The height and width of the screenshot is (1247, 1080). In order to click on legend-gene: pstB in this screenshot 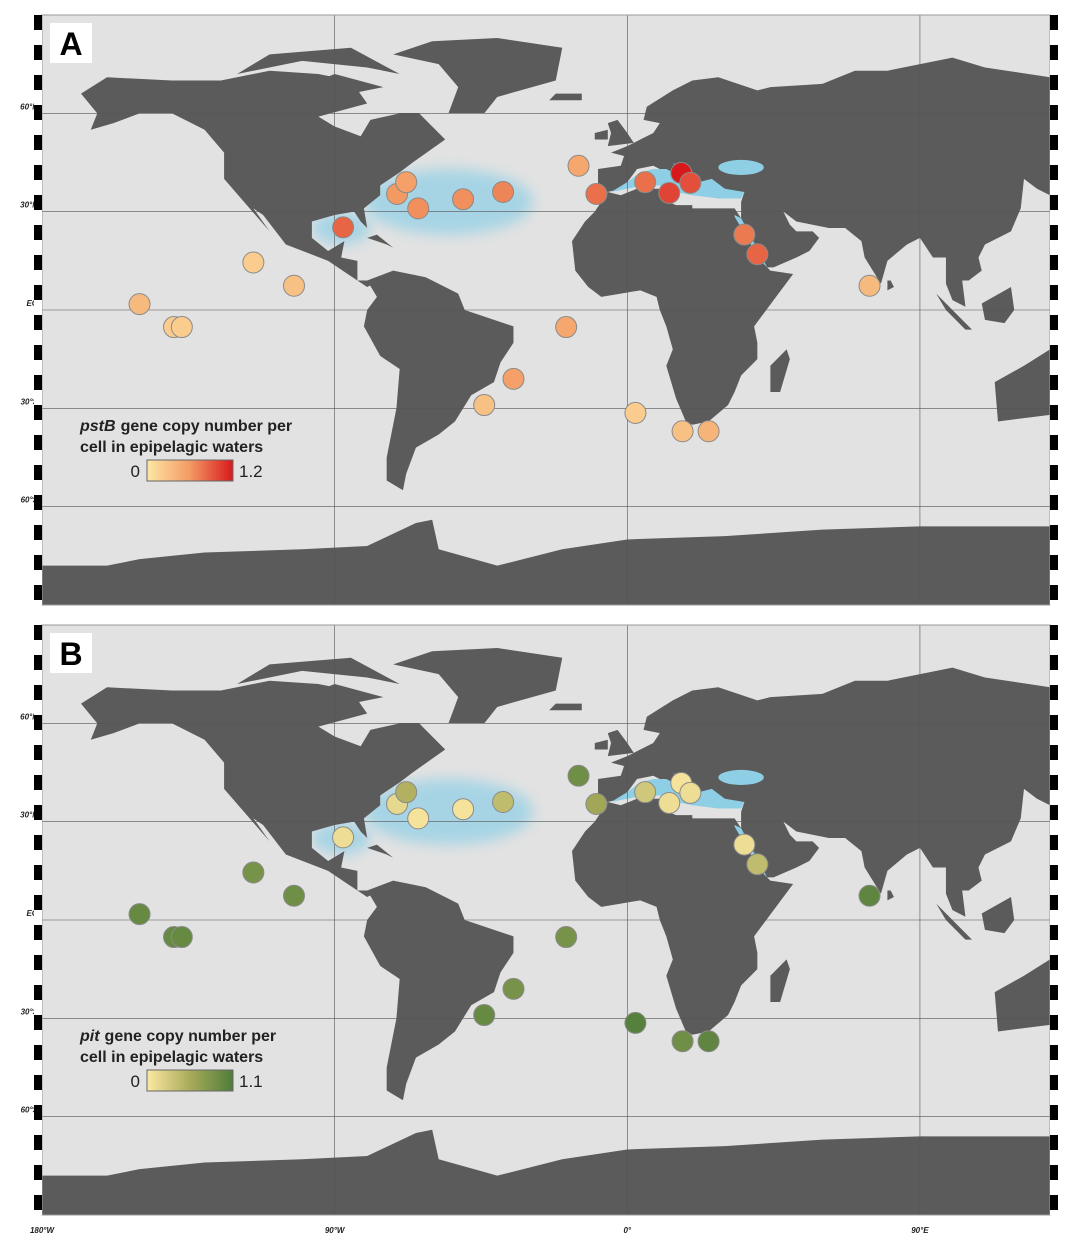, I will do `click(97, 426)`.